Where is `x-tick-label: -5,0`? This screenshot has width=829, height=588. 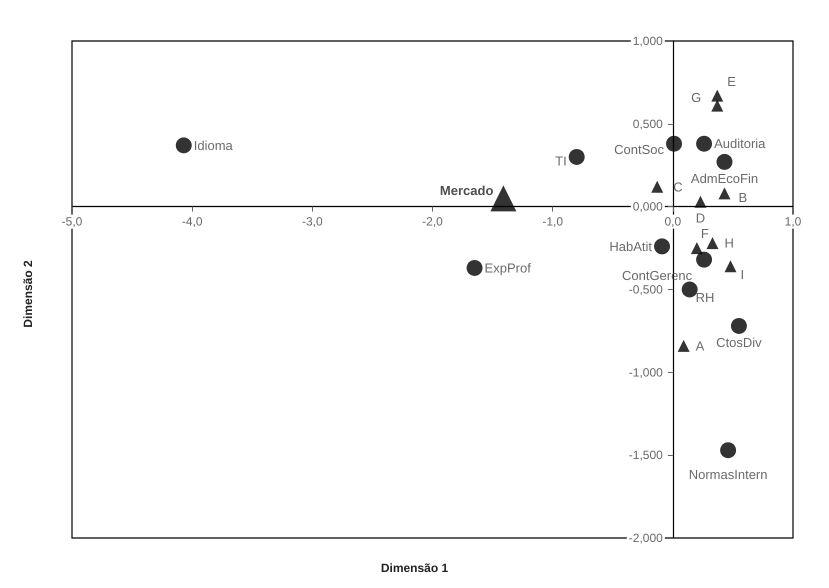
x-tick-label: -5,0 is located at coordinates (72, 221).